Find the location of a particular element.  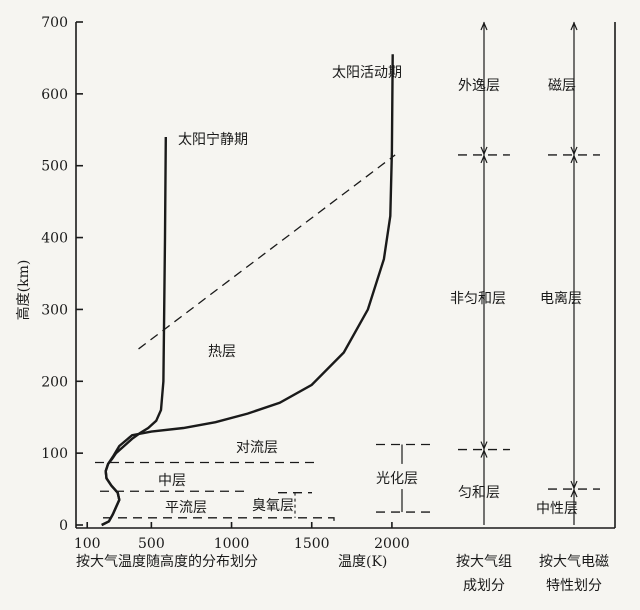

region-label-troposphere: 对流层 is located at coordinates (257, 448).